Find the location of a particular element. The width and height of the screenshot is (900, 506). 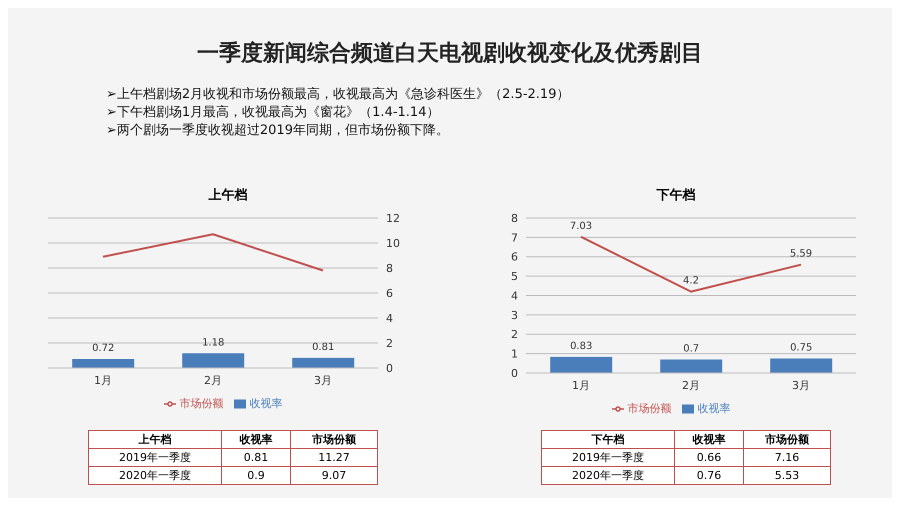

y-tick-label: 10 is located at coordinates (393, 243).